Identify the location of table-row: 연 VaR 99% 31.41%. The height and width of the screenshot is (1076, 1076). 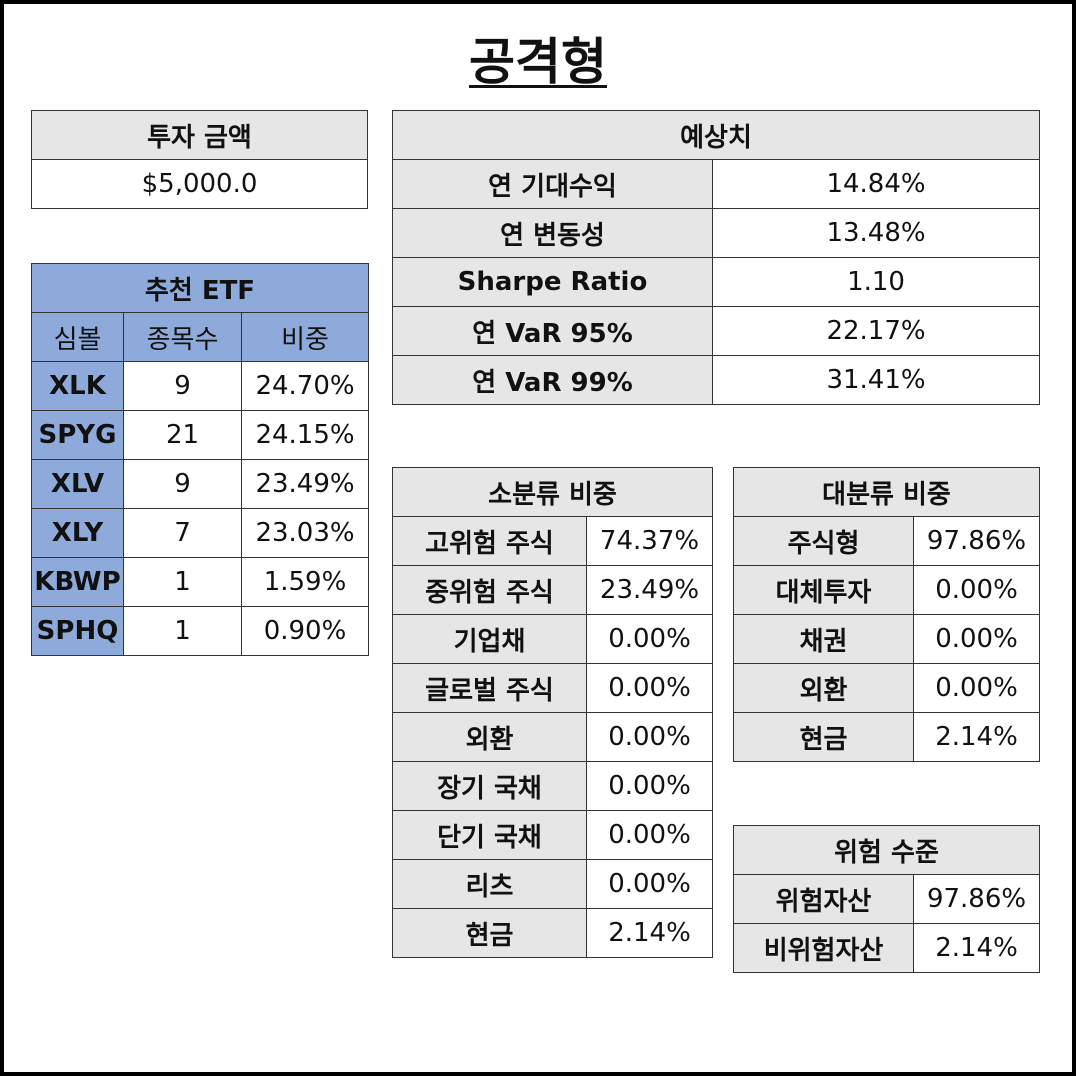
(716, 380).